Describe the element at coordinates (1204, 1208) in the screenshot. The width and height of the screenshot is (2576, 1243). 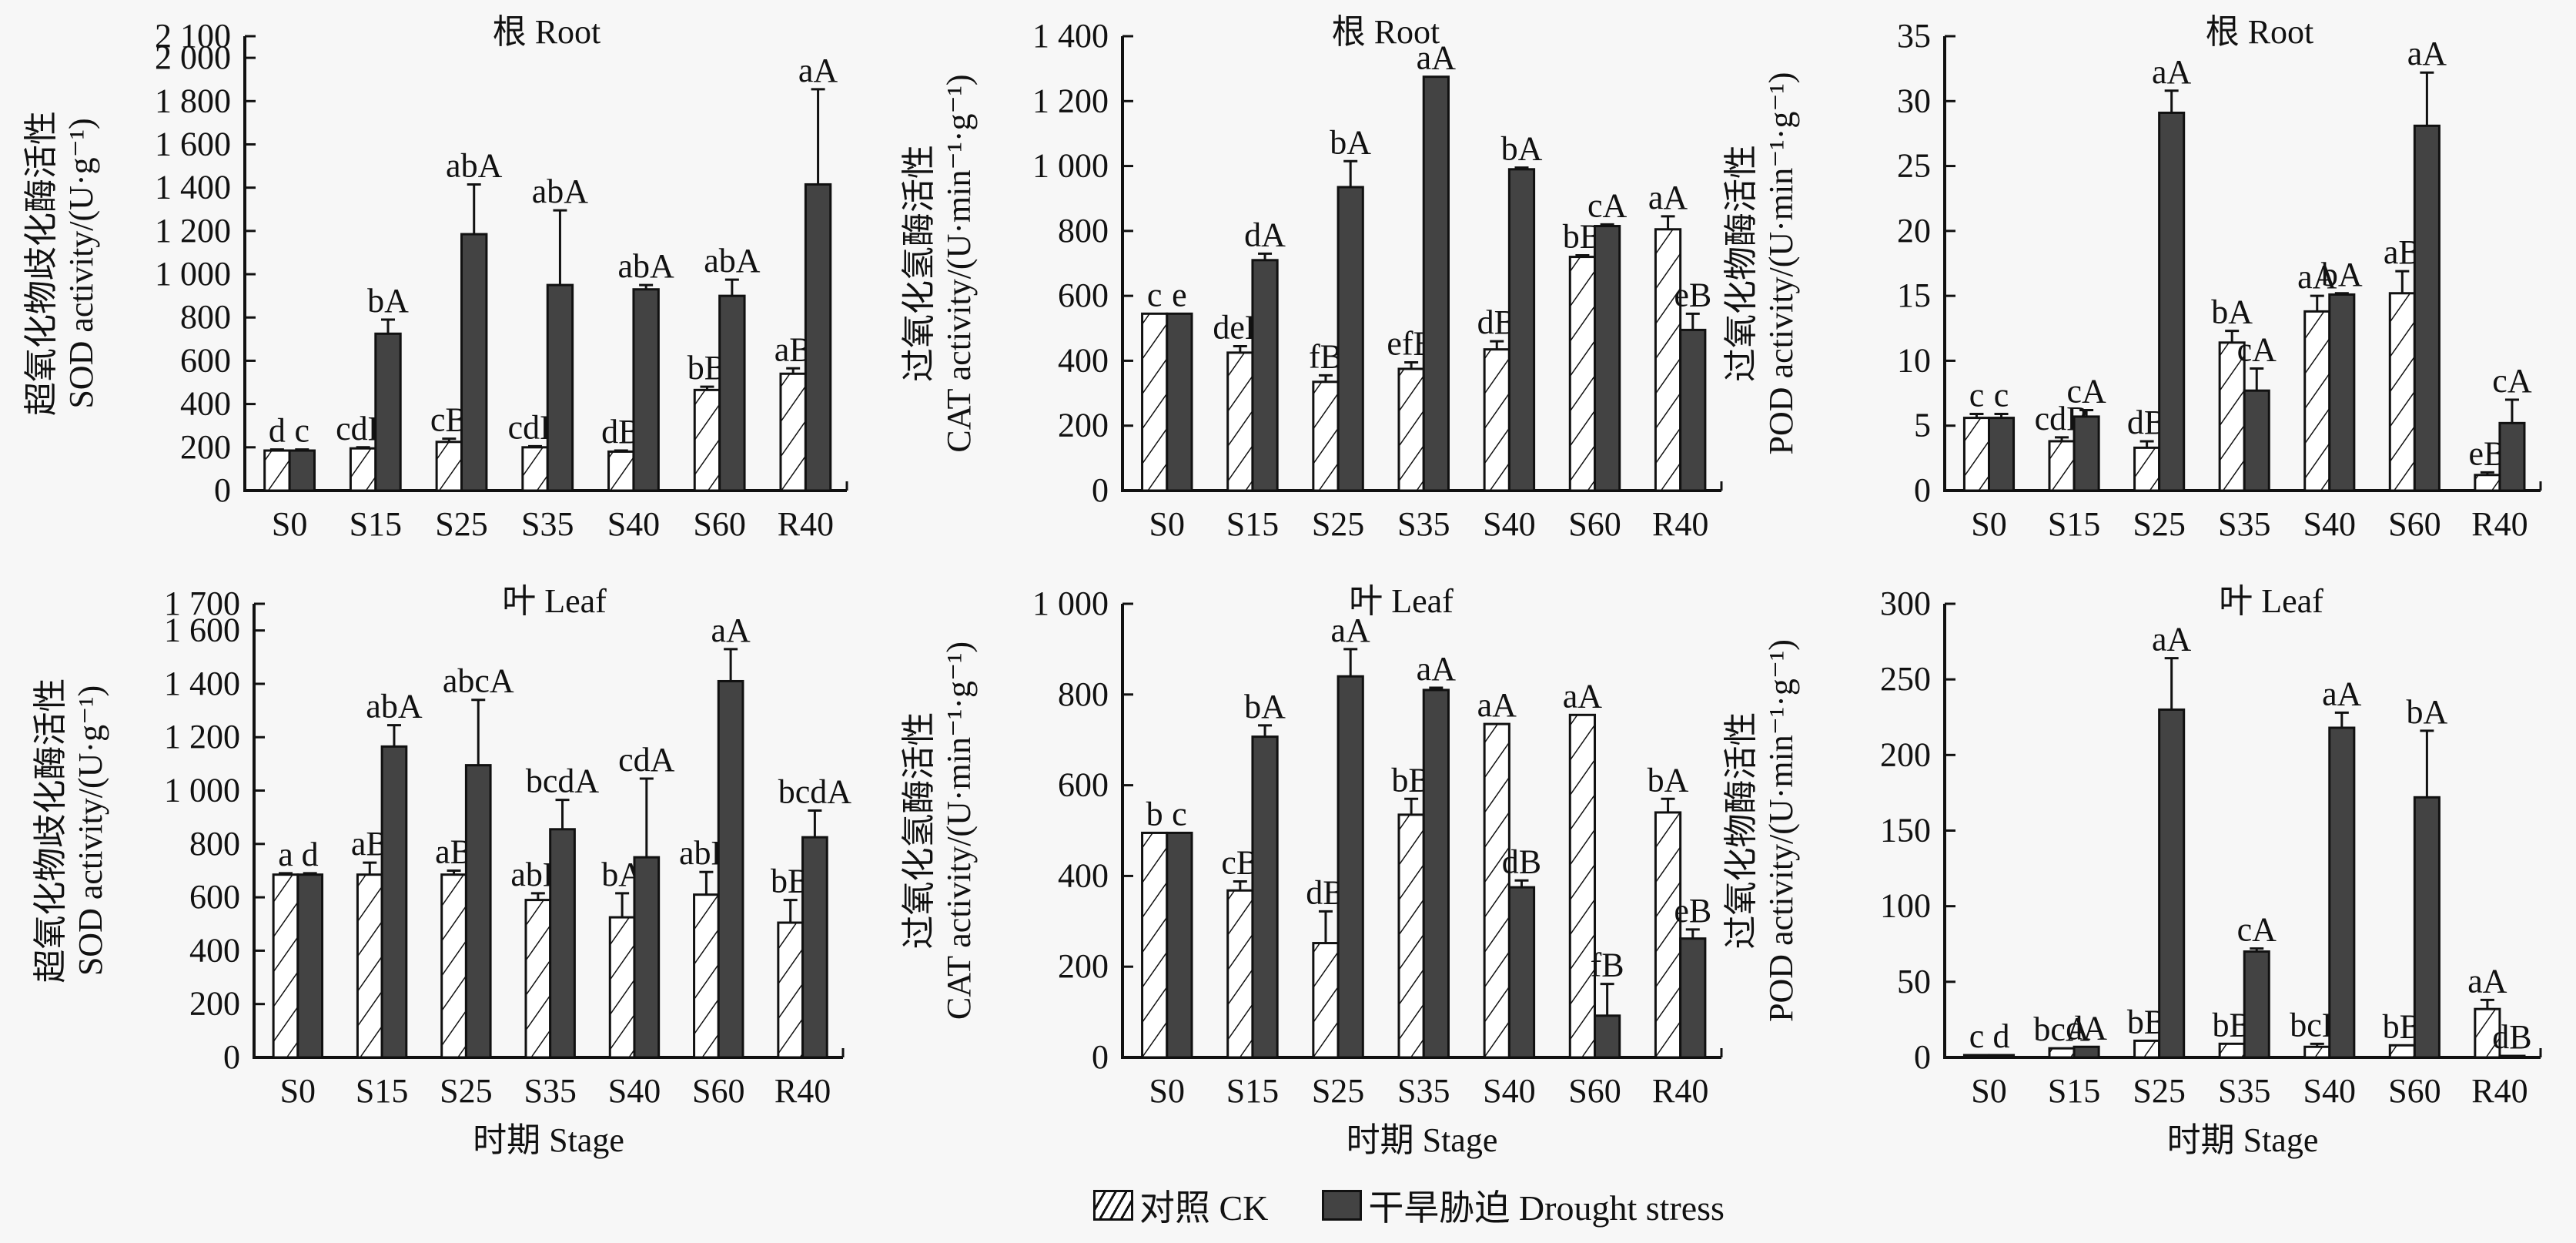
I see `legend-label-ck: 对照 CK` at that location.